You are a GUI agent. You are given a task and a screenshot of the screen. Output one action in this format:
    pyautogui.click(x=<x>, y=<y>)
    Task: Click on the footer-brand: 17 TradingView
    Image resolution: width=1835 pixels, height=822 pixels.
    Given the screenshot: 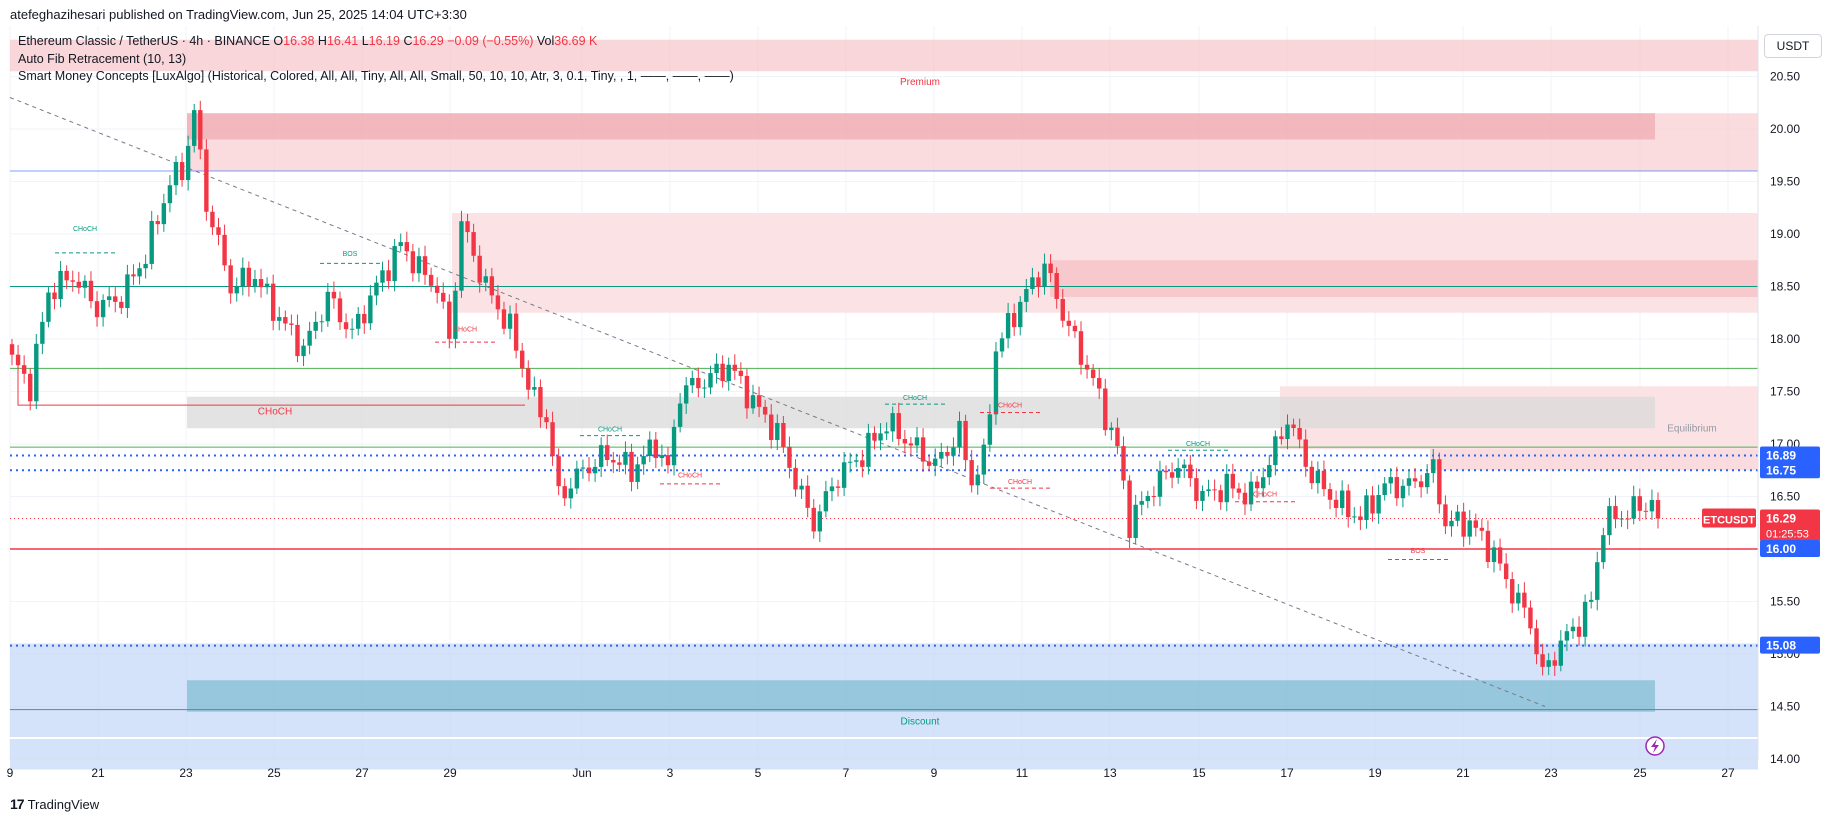 What is the action you would take?
    pyautogui.click(x=54, y=804)
    